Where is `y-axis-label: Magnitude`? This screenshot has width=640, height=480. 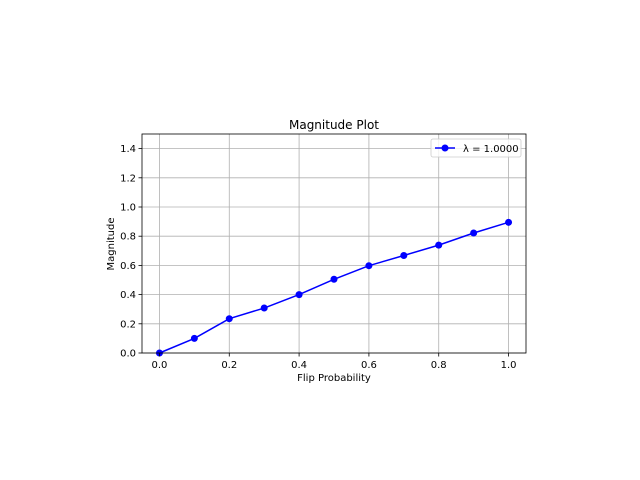
y-axis-label: Magnitude is located at coordinates (111, 244).